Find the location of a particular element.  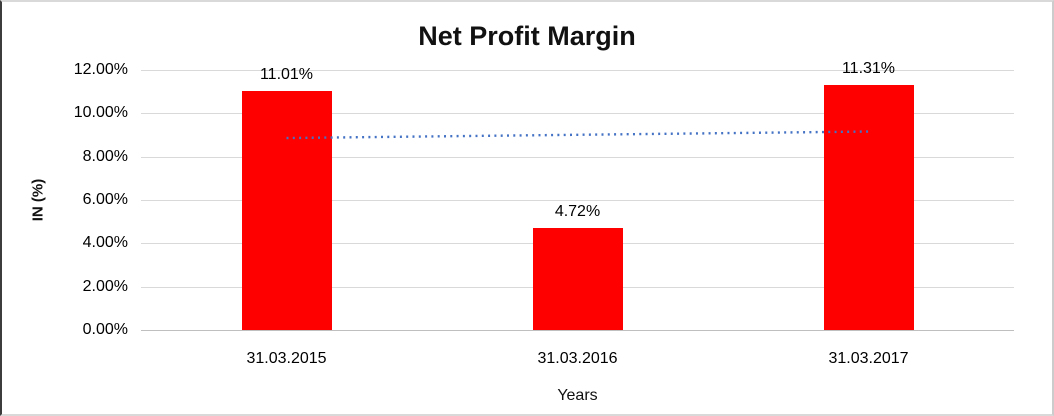

y-axis-tick-label: 4.00% is located at coordinates (105, 243).